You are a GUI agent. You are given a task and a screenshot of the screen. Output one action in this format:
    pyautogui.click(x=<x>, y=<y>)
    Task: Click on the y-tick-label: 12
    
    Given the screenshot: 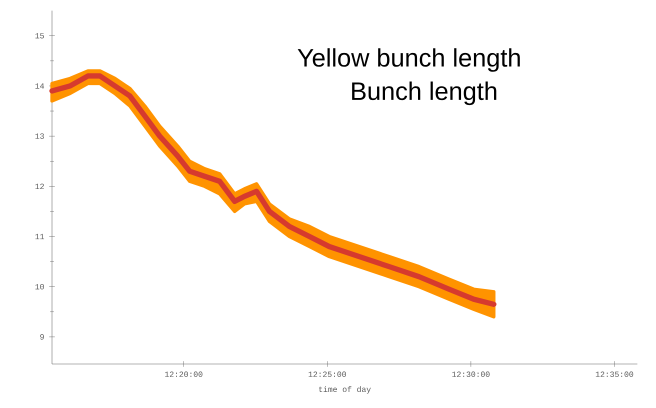 What is the action you would take?
    pyautogui.click(x=39, y=187)
    